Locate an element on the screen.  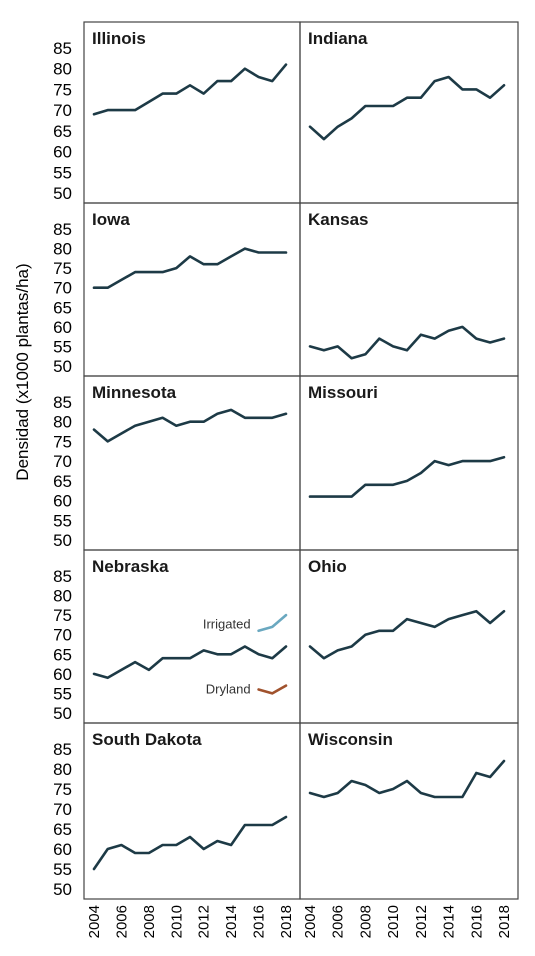
panel-title-minnesota: Minnesota is located at coordinates (134, 392).